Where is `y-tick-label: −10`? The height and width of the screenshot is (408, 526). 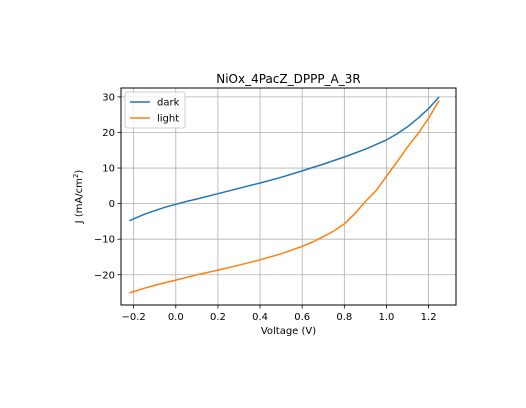
y-tick-label: −10 is located at coordinates (104, 240).